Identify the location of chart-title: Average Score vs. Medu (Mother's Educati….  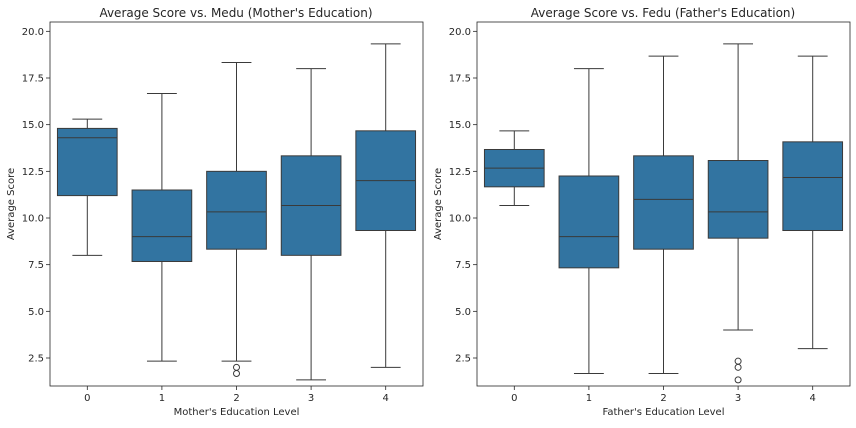
(235, 13).